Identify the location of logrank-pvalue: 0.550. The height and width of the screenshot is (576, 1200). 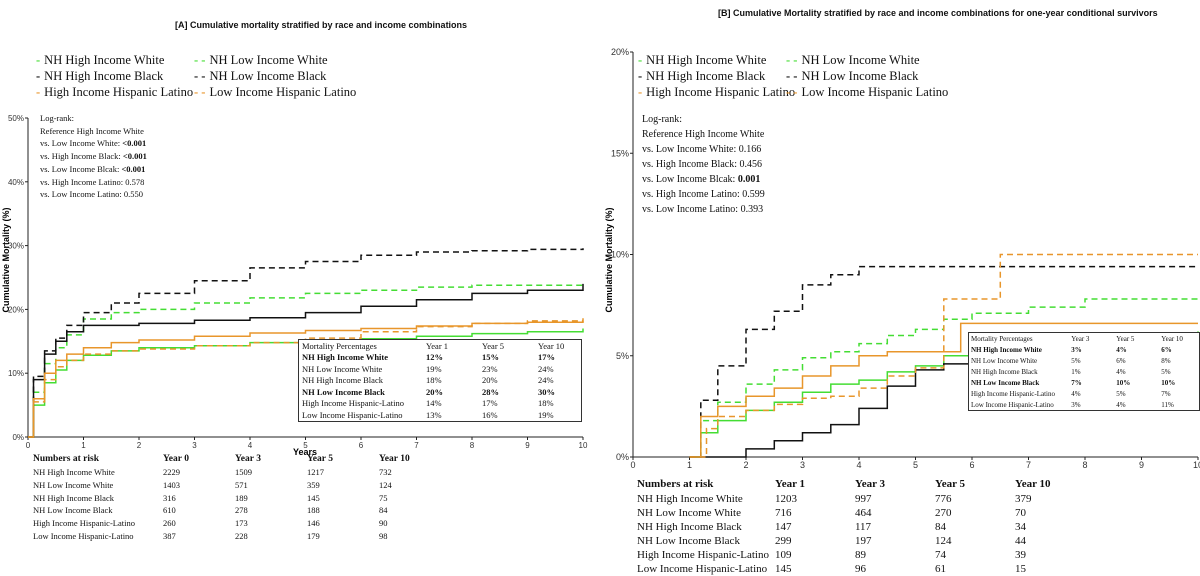
(133, 194).